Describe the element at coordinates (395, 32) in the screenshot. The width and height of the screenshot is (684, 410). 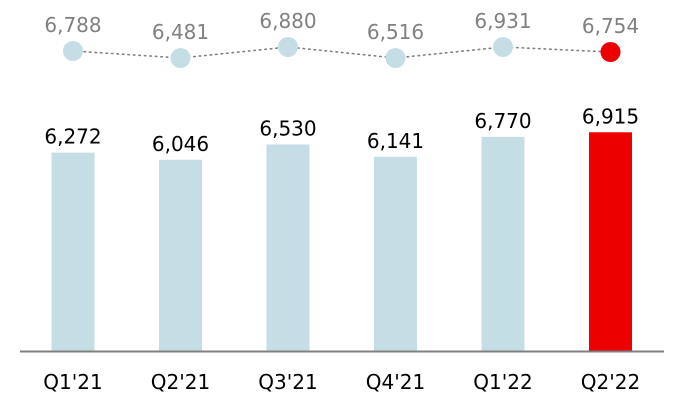
I see `dot-value-label: 6,516` at that location.